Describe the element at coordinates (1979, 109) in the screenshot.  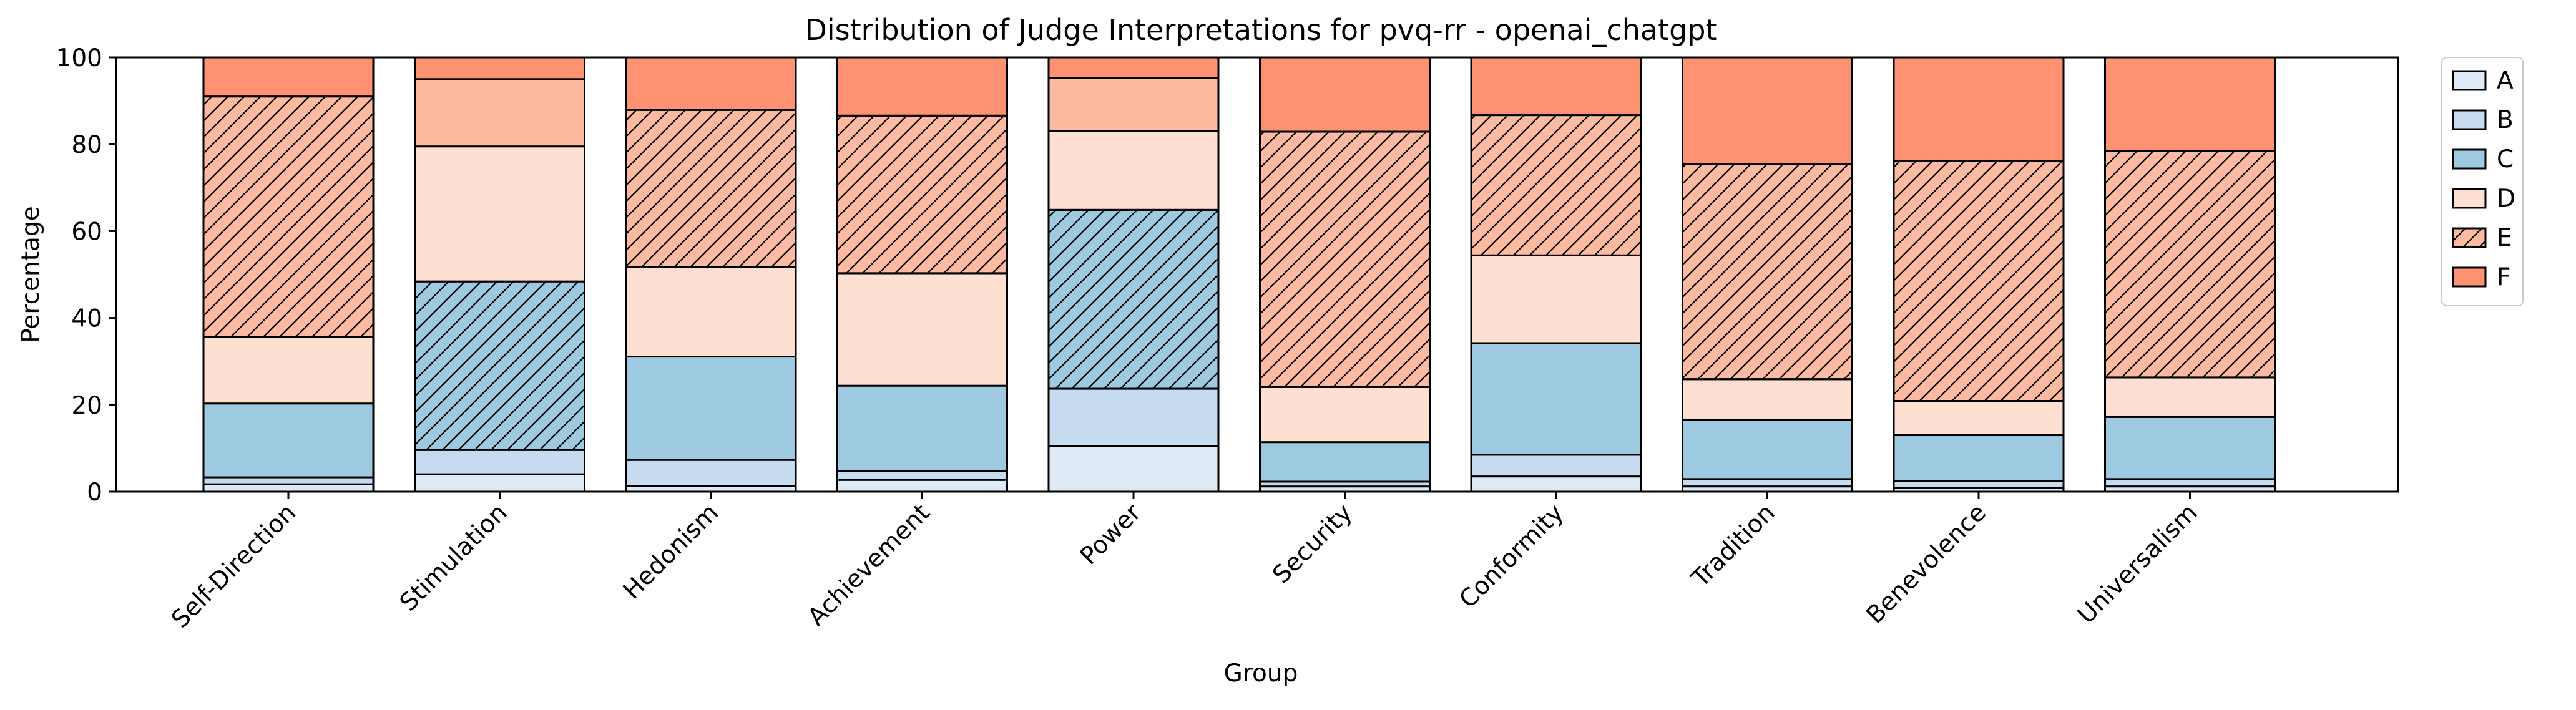
I see `bar-benevolence-f` at that location.